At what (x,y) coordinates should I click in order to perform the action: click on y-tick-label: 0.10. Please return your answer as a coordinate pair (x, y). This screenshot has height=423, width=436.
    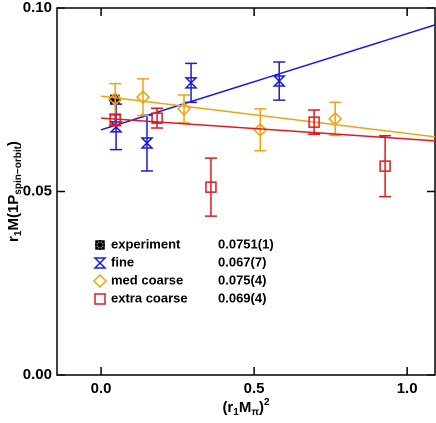
    Looking at the image, I should click on (37, 8).